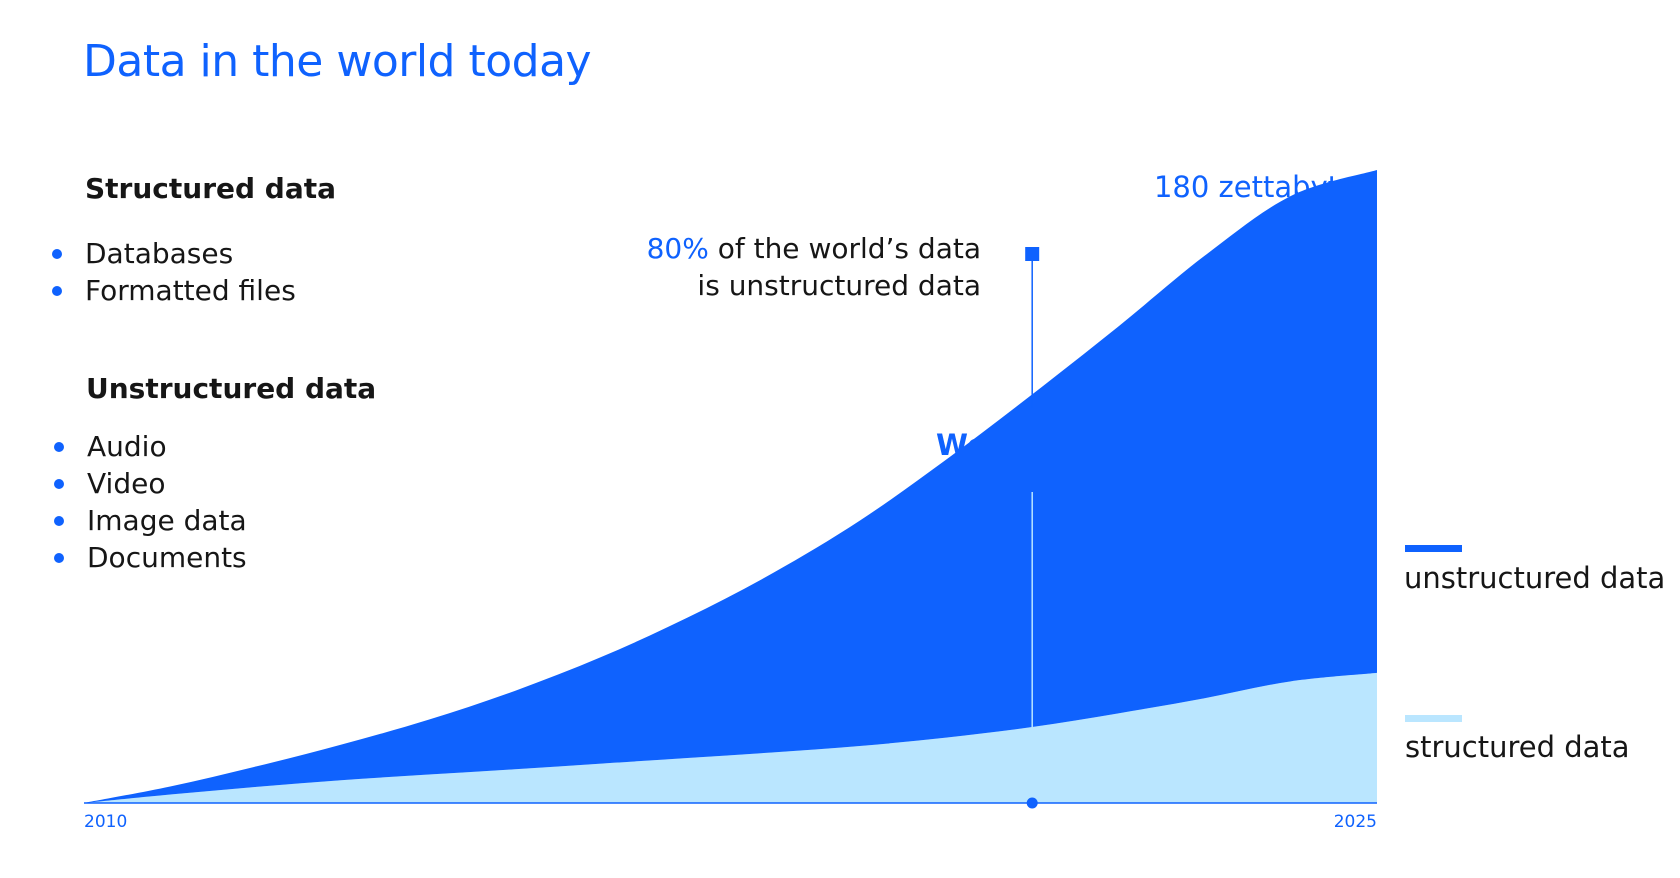  What do you see at coordinates (1032, 803) in the screenshot?
I see `marker-dot-icon` at bounding box center [1032, 803].